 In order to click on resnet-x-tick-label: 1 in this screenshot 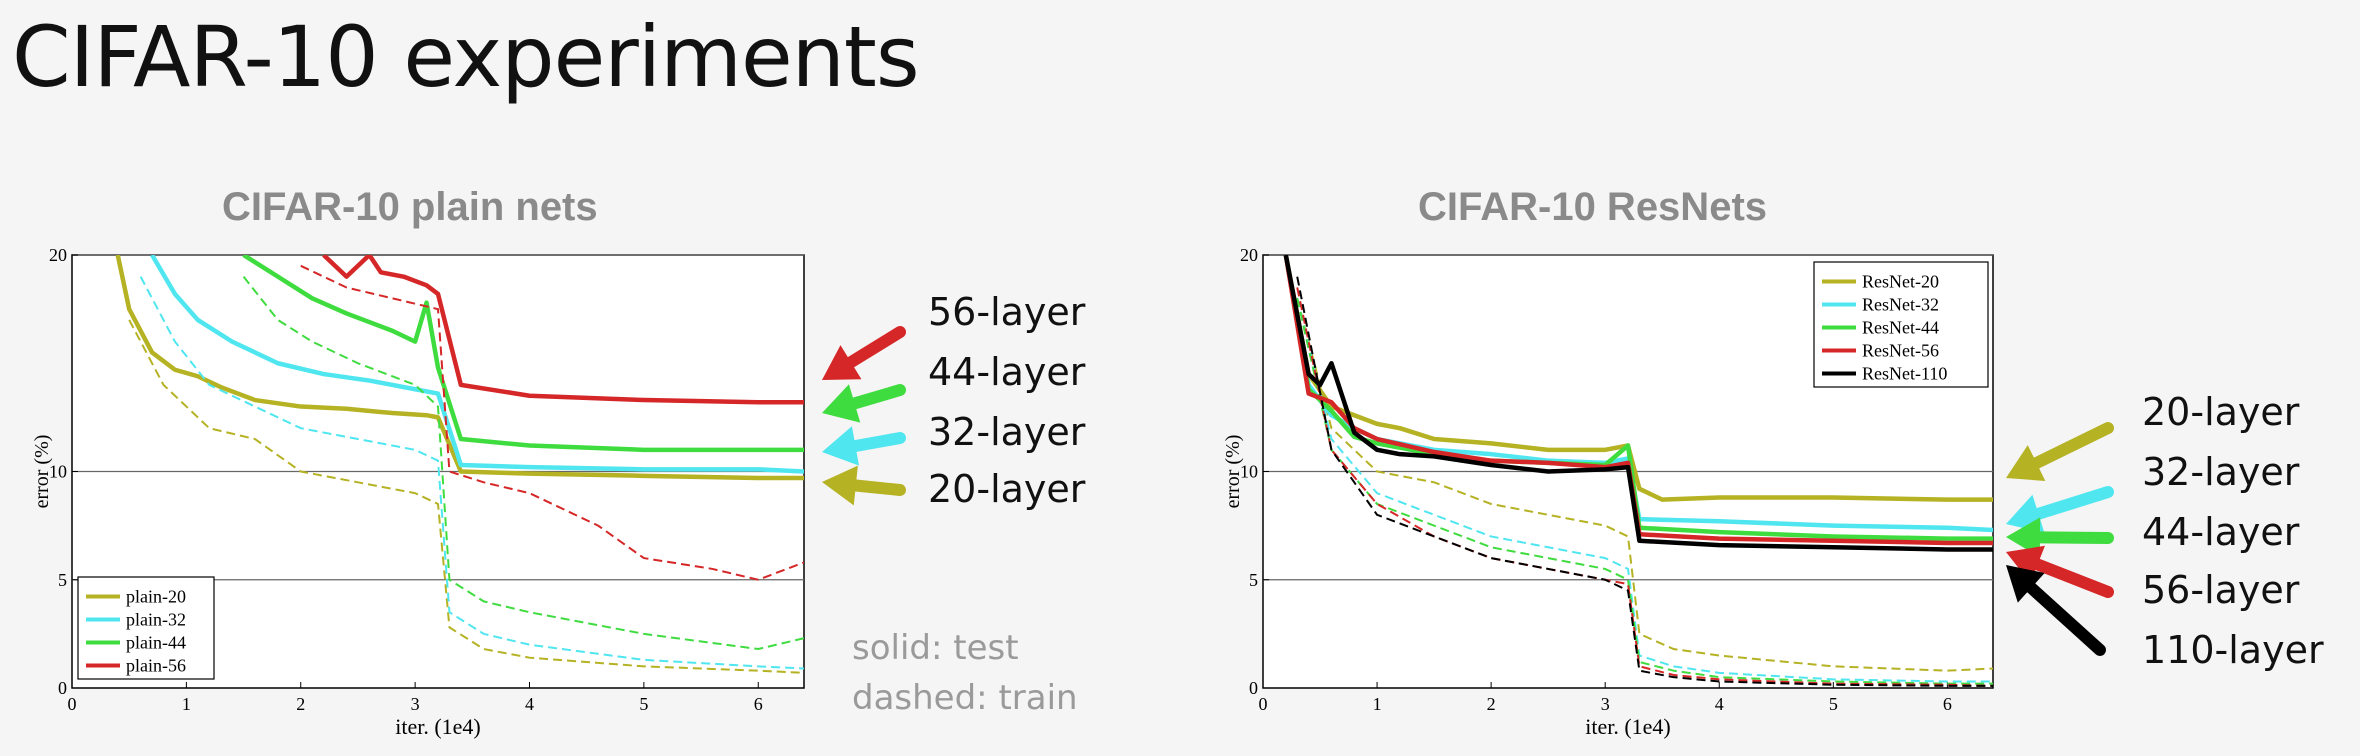, I will do `click(1377, 704)`.